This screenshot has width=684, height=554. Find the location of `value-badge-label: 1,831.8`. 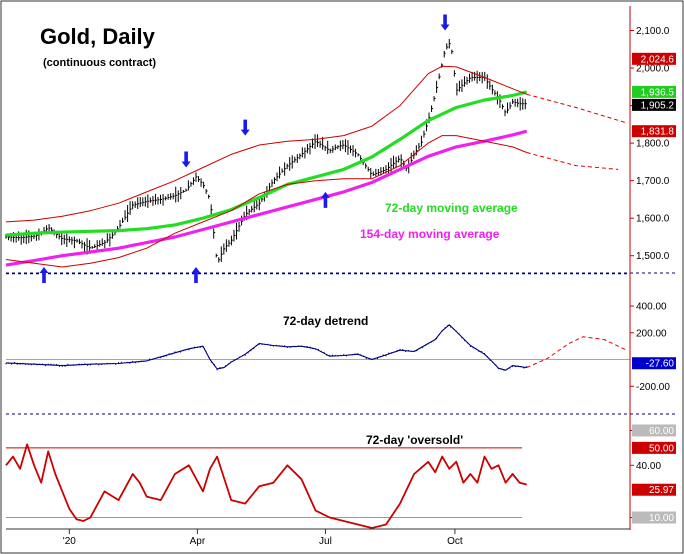

value-badge-label: 1,831.8 is located at coordinates (658, 132).